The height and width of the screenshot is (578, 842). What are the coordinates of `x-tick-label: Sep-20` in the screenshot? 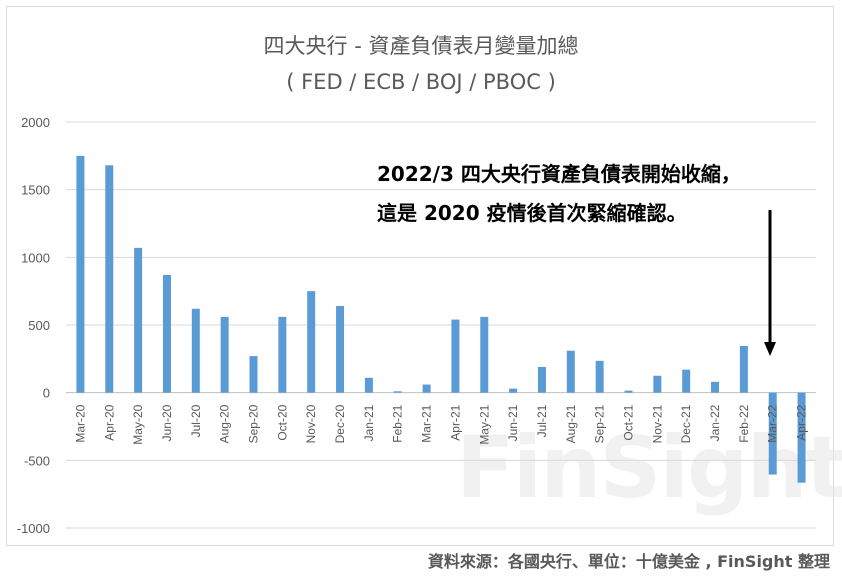 It's located at (254, 423).